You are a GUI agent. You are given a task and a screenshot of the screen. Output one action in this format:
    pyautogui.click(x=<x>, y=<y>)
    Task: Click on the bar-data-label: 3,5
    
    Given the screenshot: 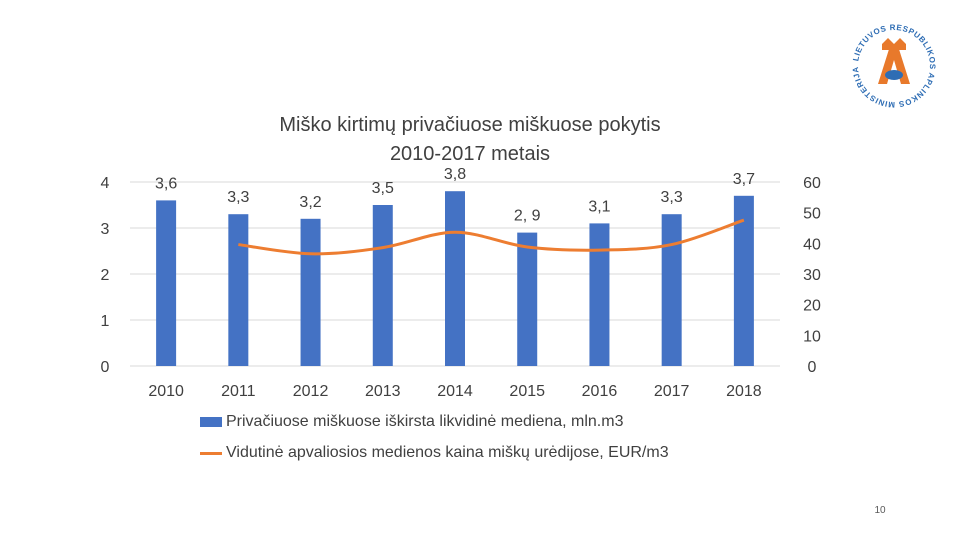 What is the action you would take?
    pyautogui.click(x=383, y=188)
    